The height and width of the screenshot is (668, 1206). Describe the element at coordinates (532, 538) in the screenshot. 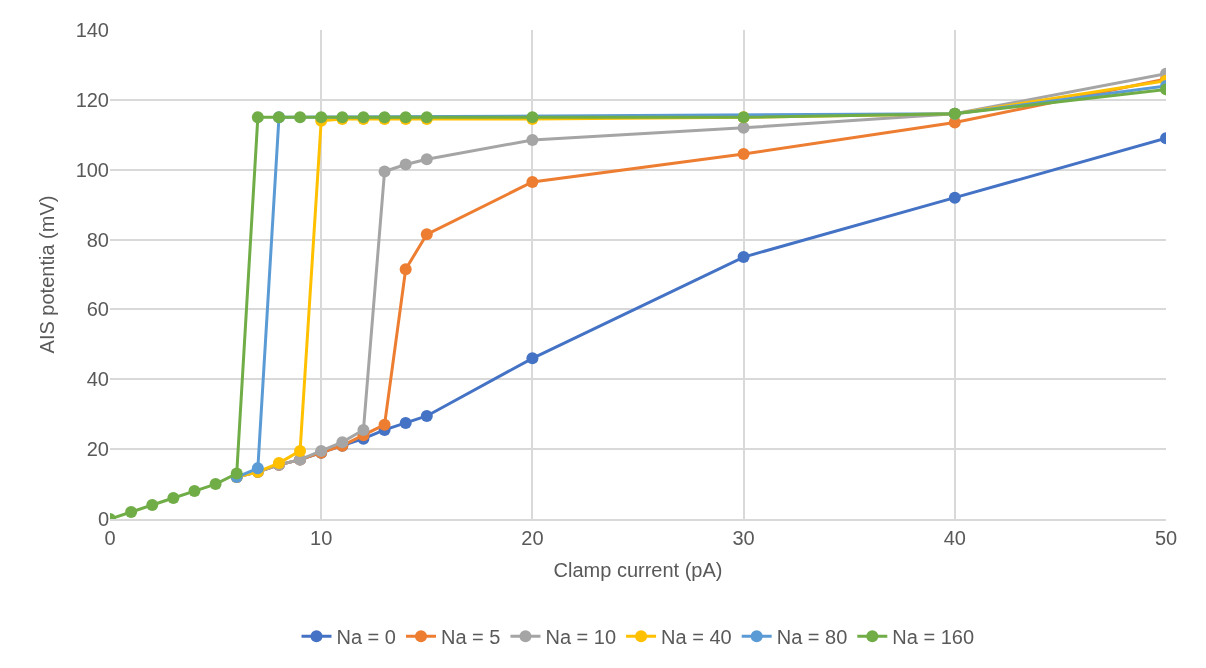

I see `x-tick-label: 20` at that location.